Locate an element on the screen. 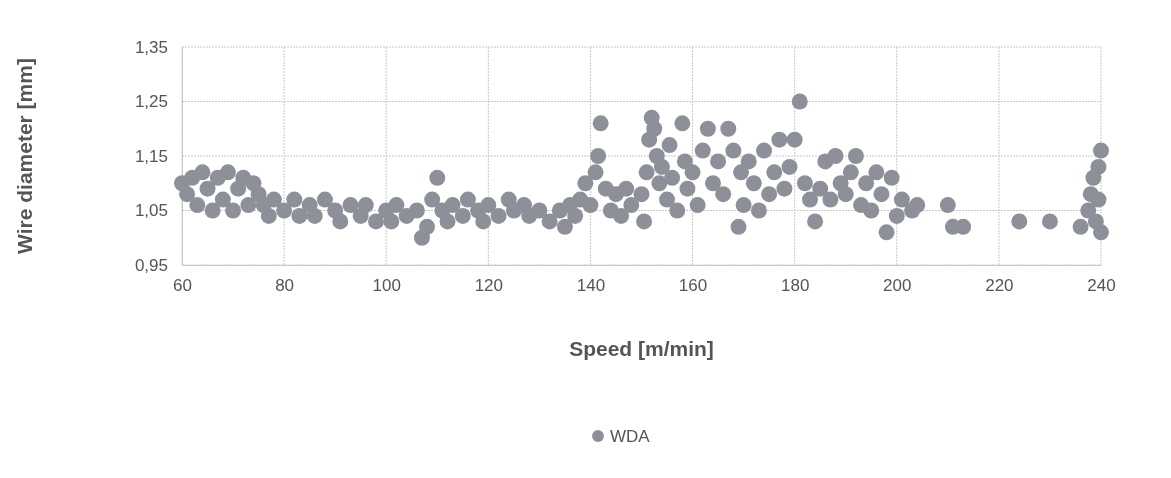 This screenshot has height=478, width=1171. y-tick-label: 1,15 is located at coordinates (151, 156).